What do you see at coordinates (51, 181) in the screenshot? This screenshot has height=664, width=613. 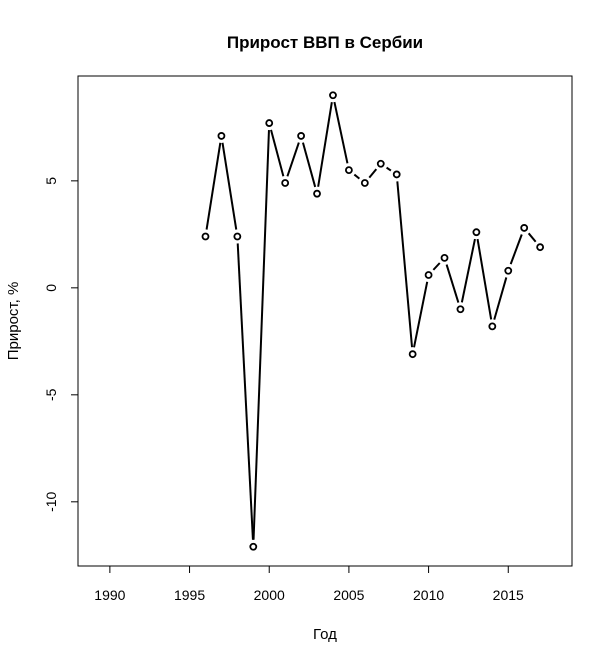 I see `y-tick-label: 5` at bounding box center [51, 181].